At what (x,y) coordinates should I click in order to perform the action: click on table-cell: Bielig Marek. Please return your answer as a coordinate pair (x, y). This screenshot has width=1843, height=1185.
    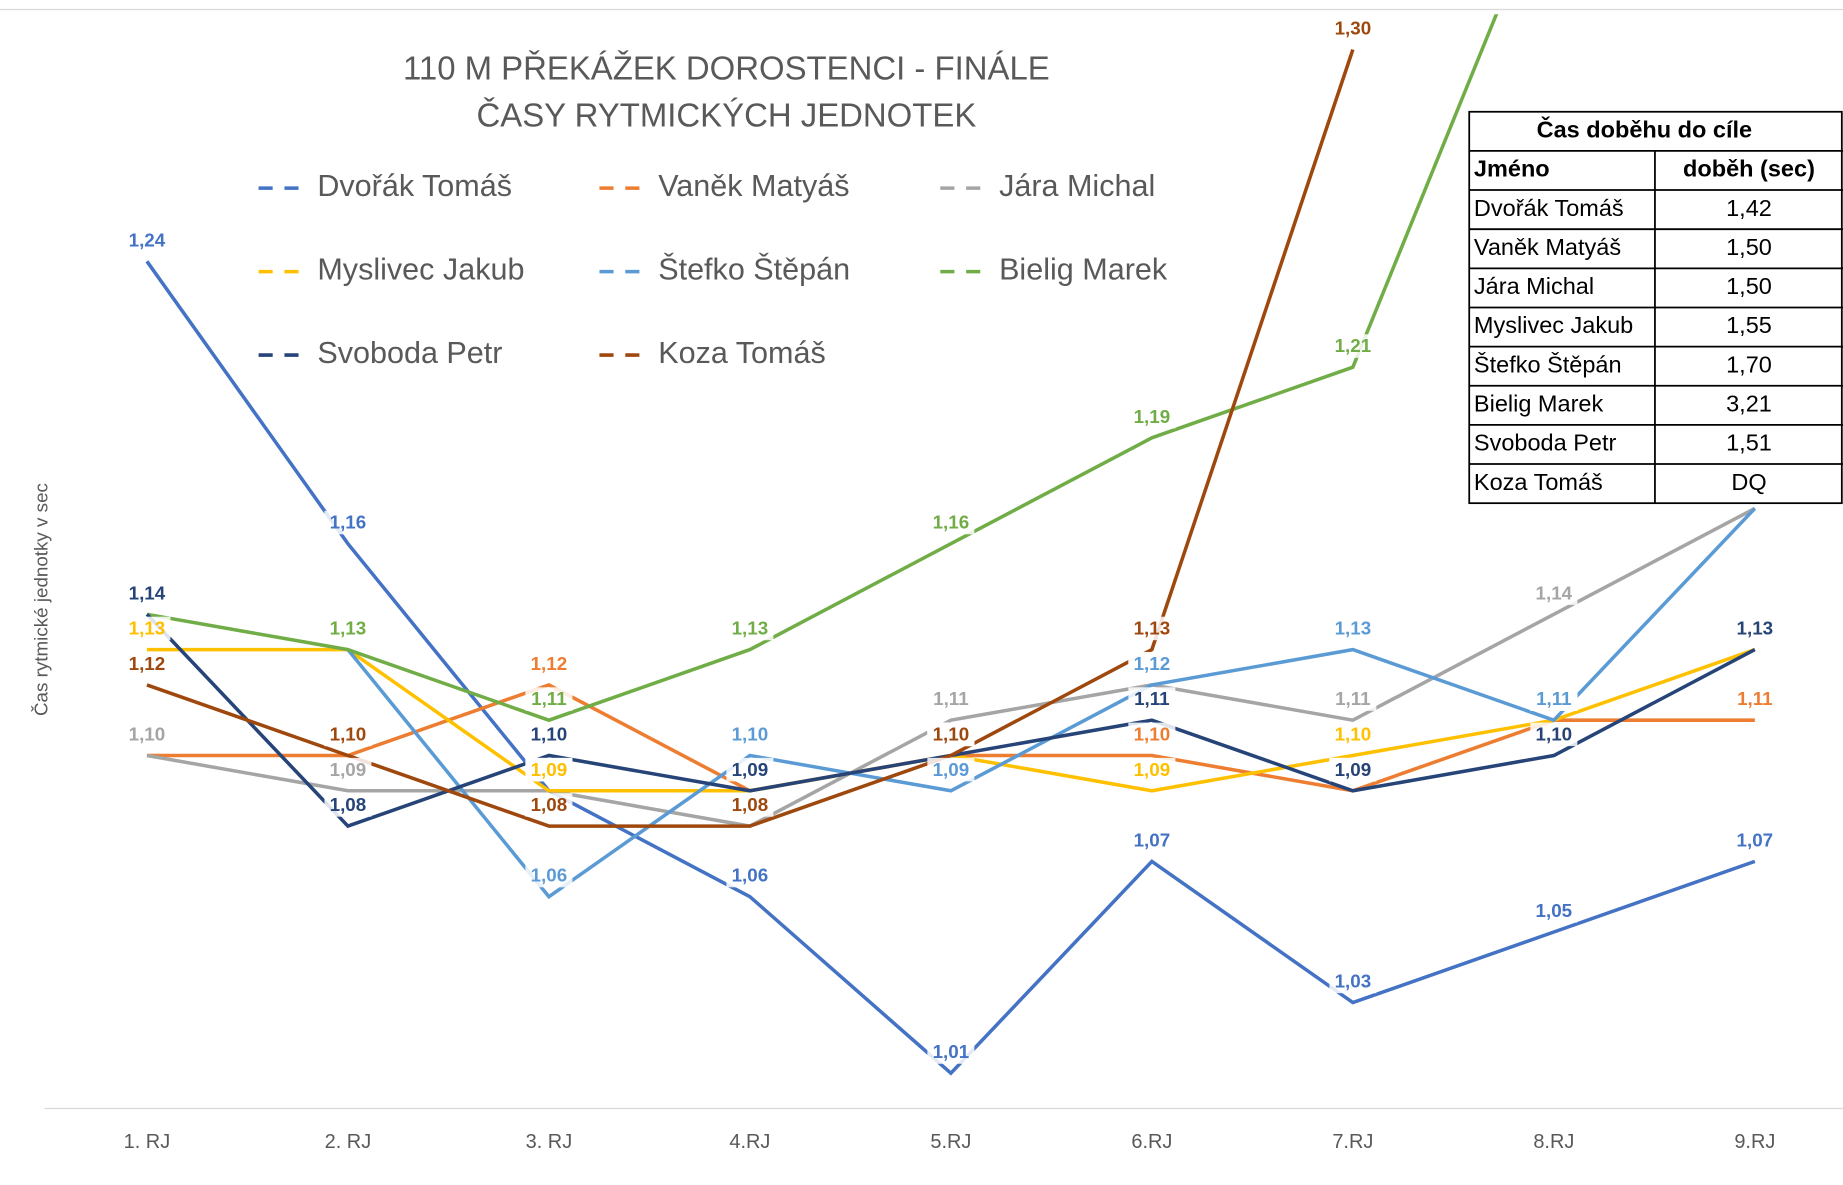
    Looking at the image, I should click on (1539, 404).